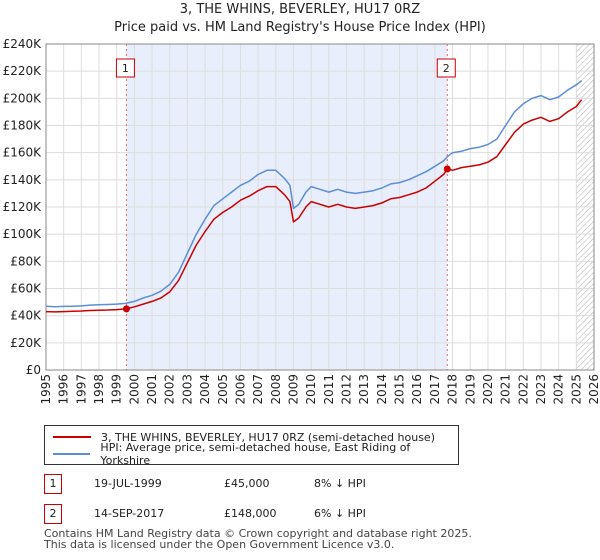 The width and height of the screenshot is (600, 560). What do you see at coordinates (488, 389) in the screenshot?
I see `x-tick-label: 2020` at bounding box center [488, 389].